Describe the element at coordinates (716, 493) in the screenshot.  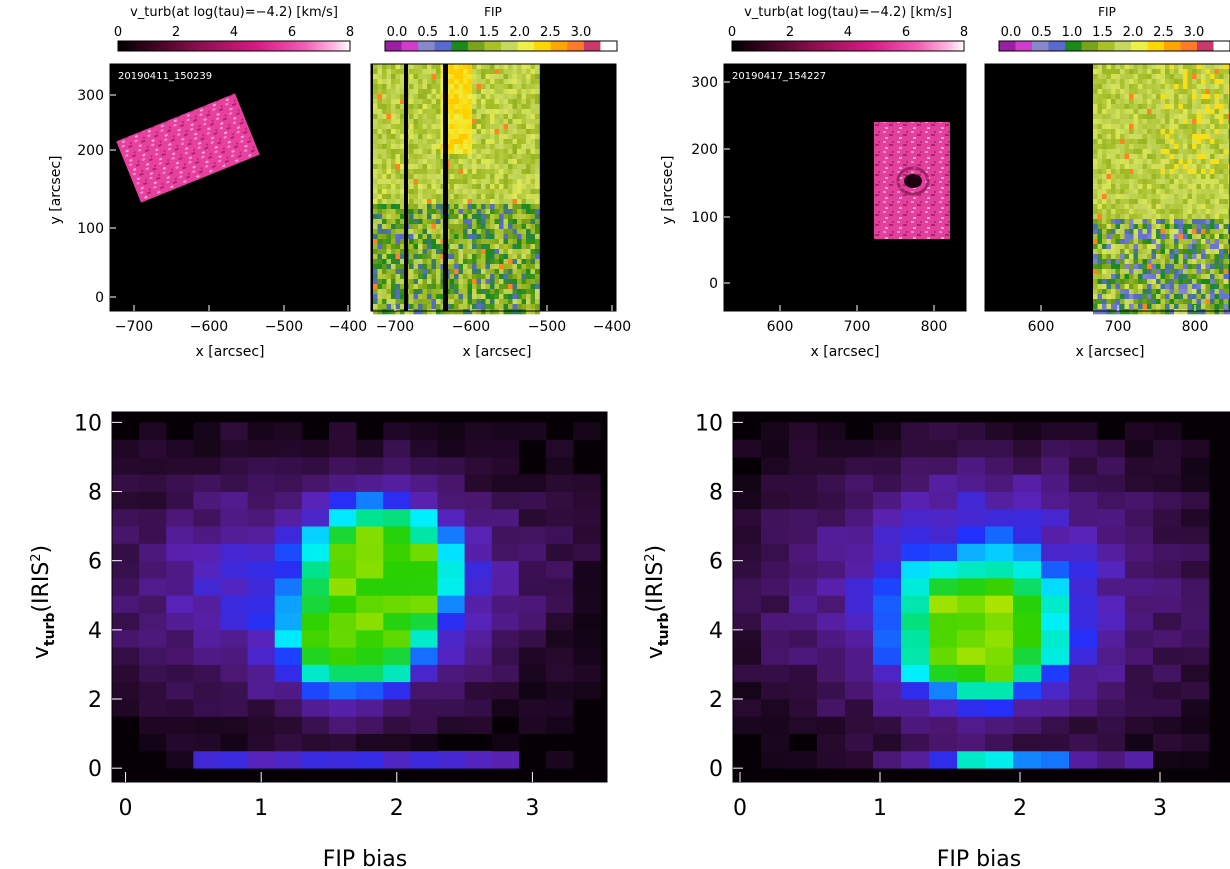
I see `histogram-ytick-label: 8` at that location.